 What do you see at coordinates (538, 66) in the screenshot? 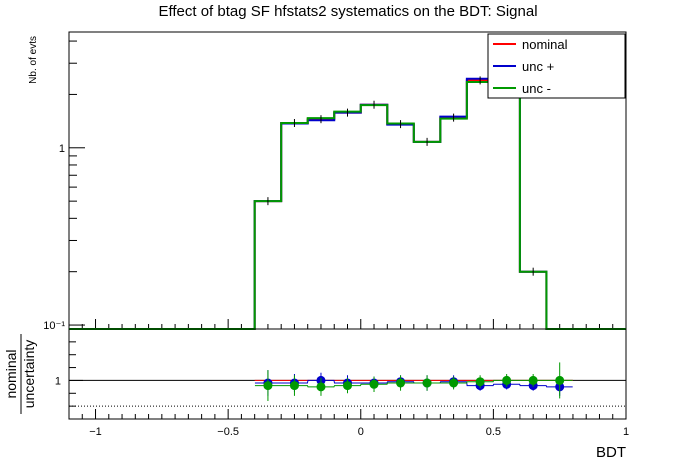
I see `legend-label-unc-plus: unc +` at bounding box center [538, 66].